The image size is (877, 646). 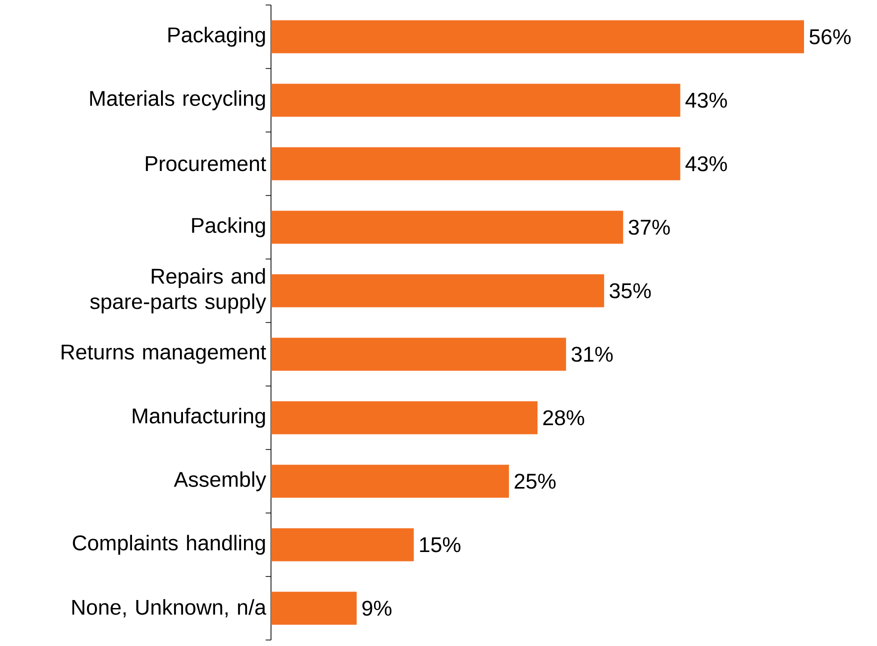 I want to click on y-tick-label: Complaints handling, so click(x=168, y=544).